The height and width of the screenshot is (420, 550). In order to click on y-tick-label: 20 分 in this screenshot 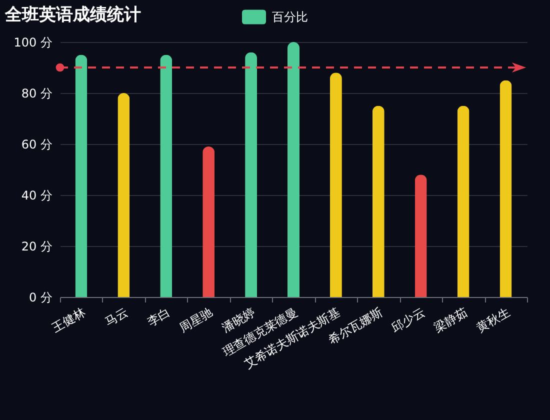, I will do `click(36, 247)`.